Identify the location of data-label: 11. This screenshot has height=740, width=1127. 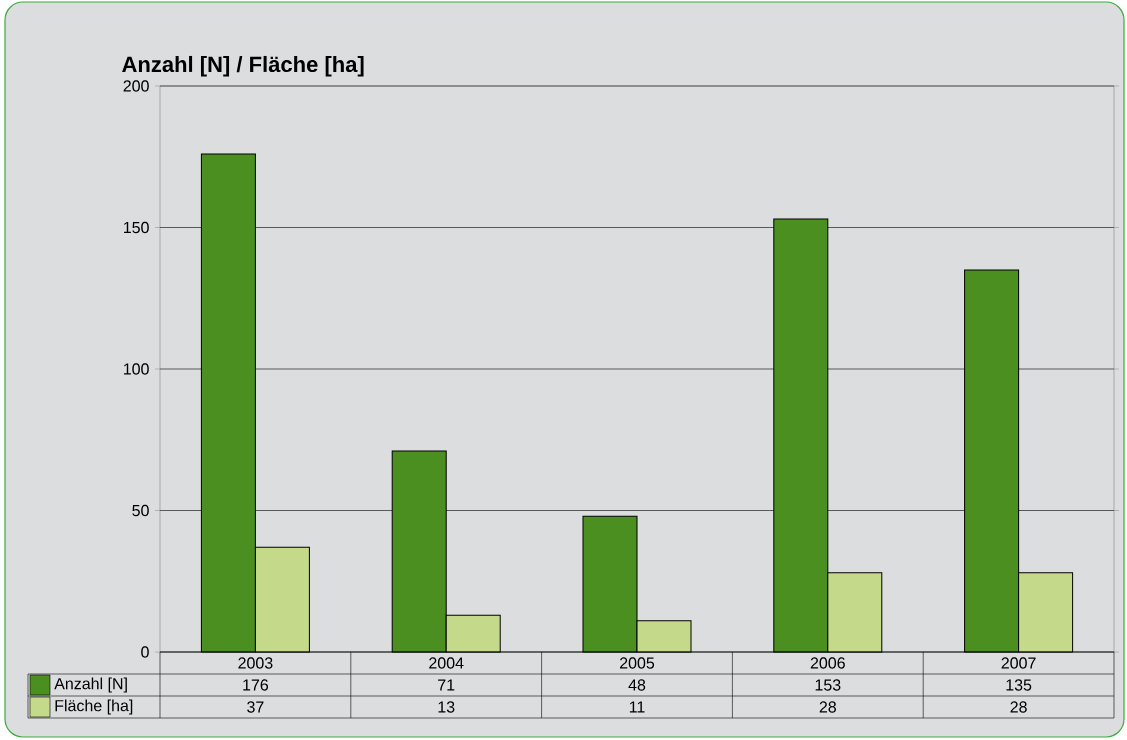
(637, 707).